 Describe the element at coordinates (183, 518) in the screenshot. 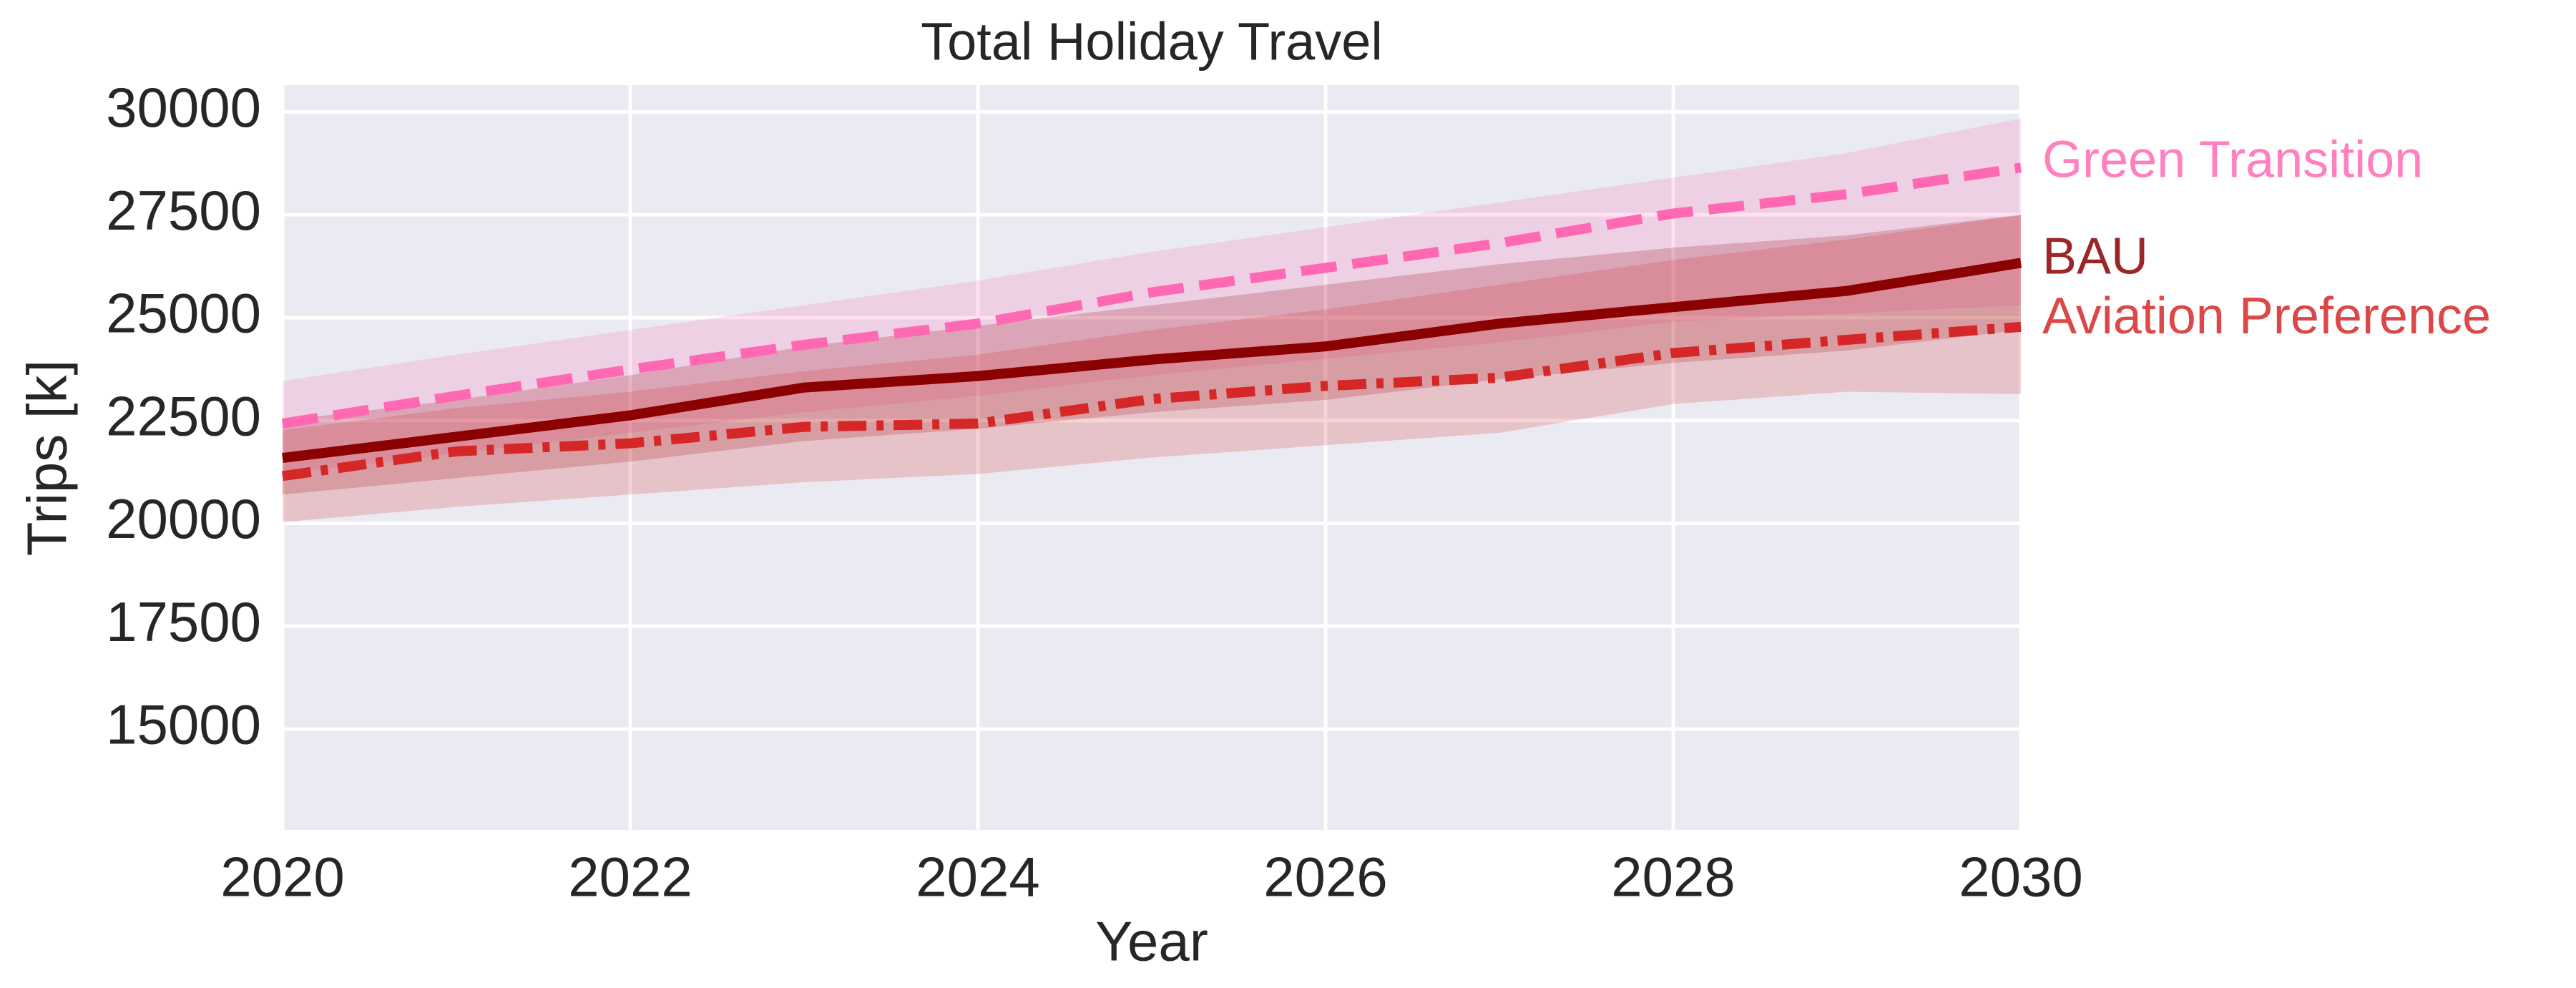

I see `y-tick-label: 20000` at that location.